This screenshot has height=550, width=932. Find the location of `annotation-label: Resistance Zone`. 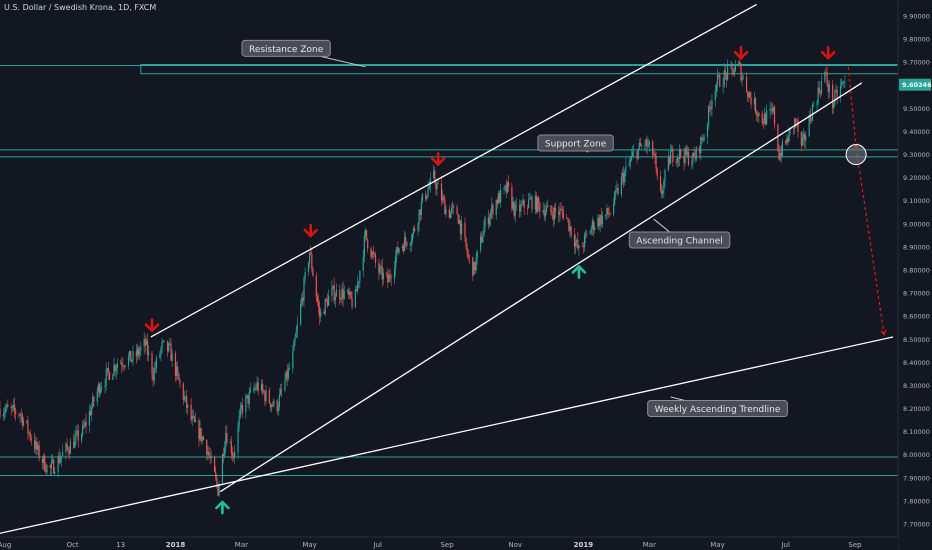

annotation-label: Resistance Zone is located at coordinates (286, 50).